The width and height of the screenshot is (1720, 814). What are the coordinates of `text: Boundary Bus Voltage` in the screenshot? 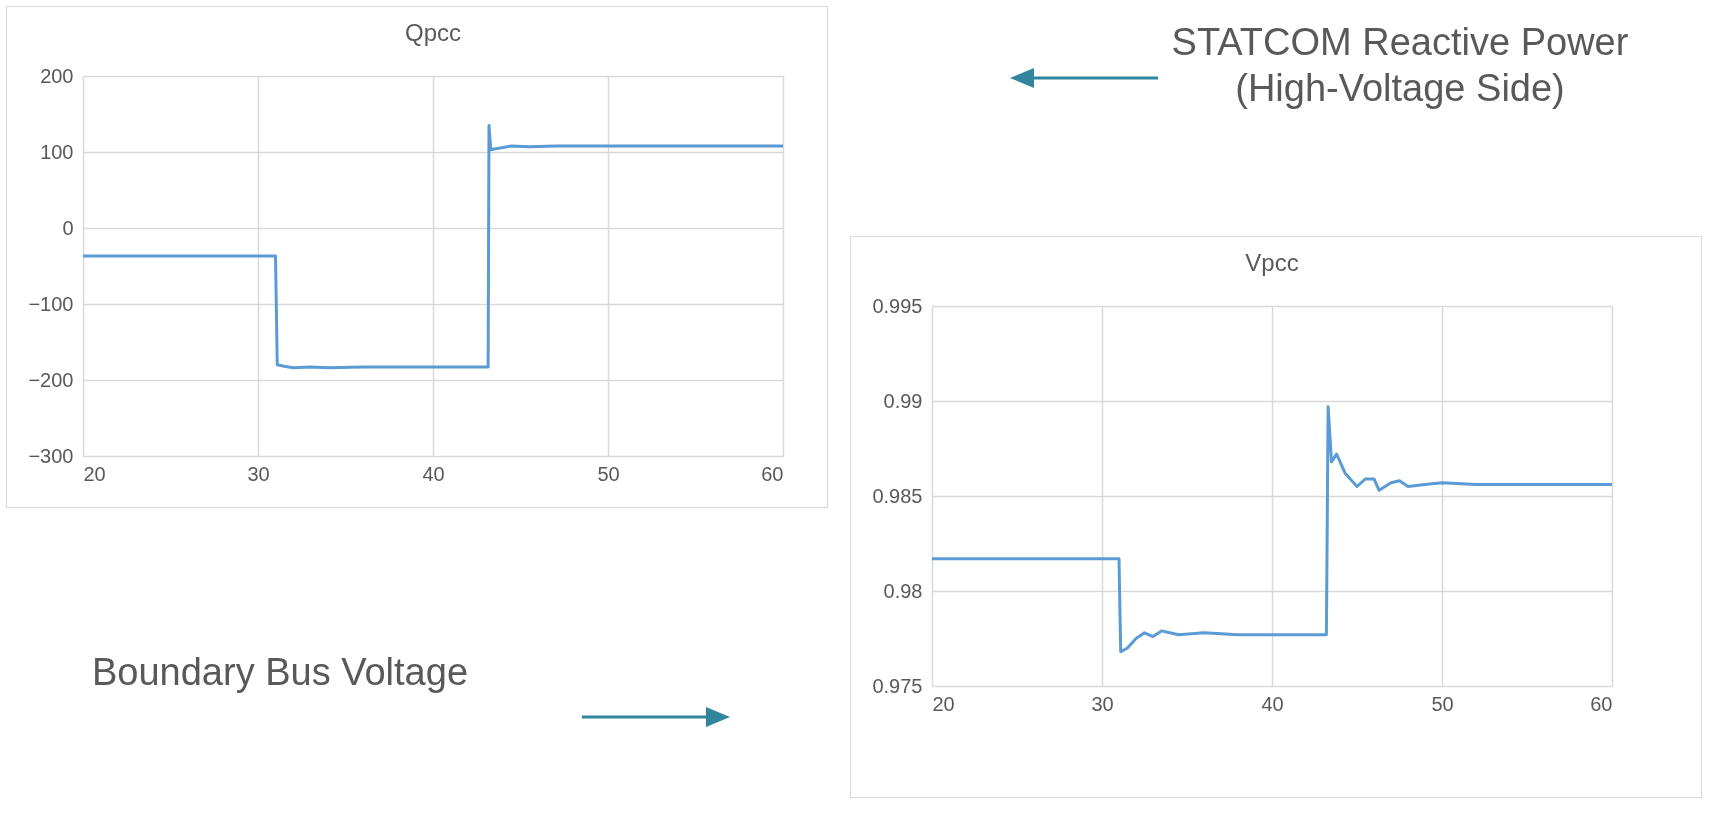 It's located at (280, 672).